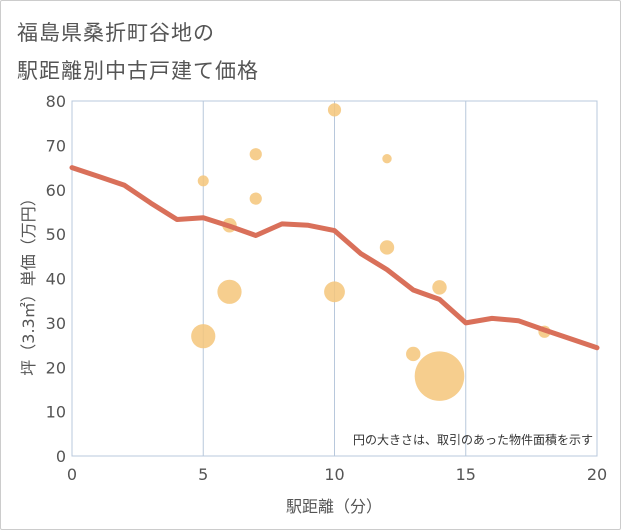 Image resolution: width=621 pixels, height=530 pixels. What do you see at coordinates (56, 101) in the screenshot?
I see `y-tick-80: 80` at bounding box center [56, 101].